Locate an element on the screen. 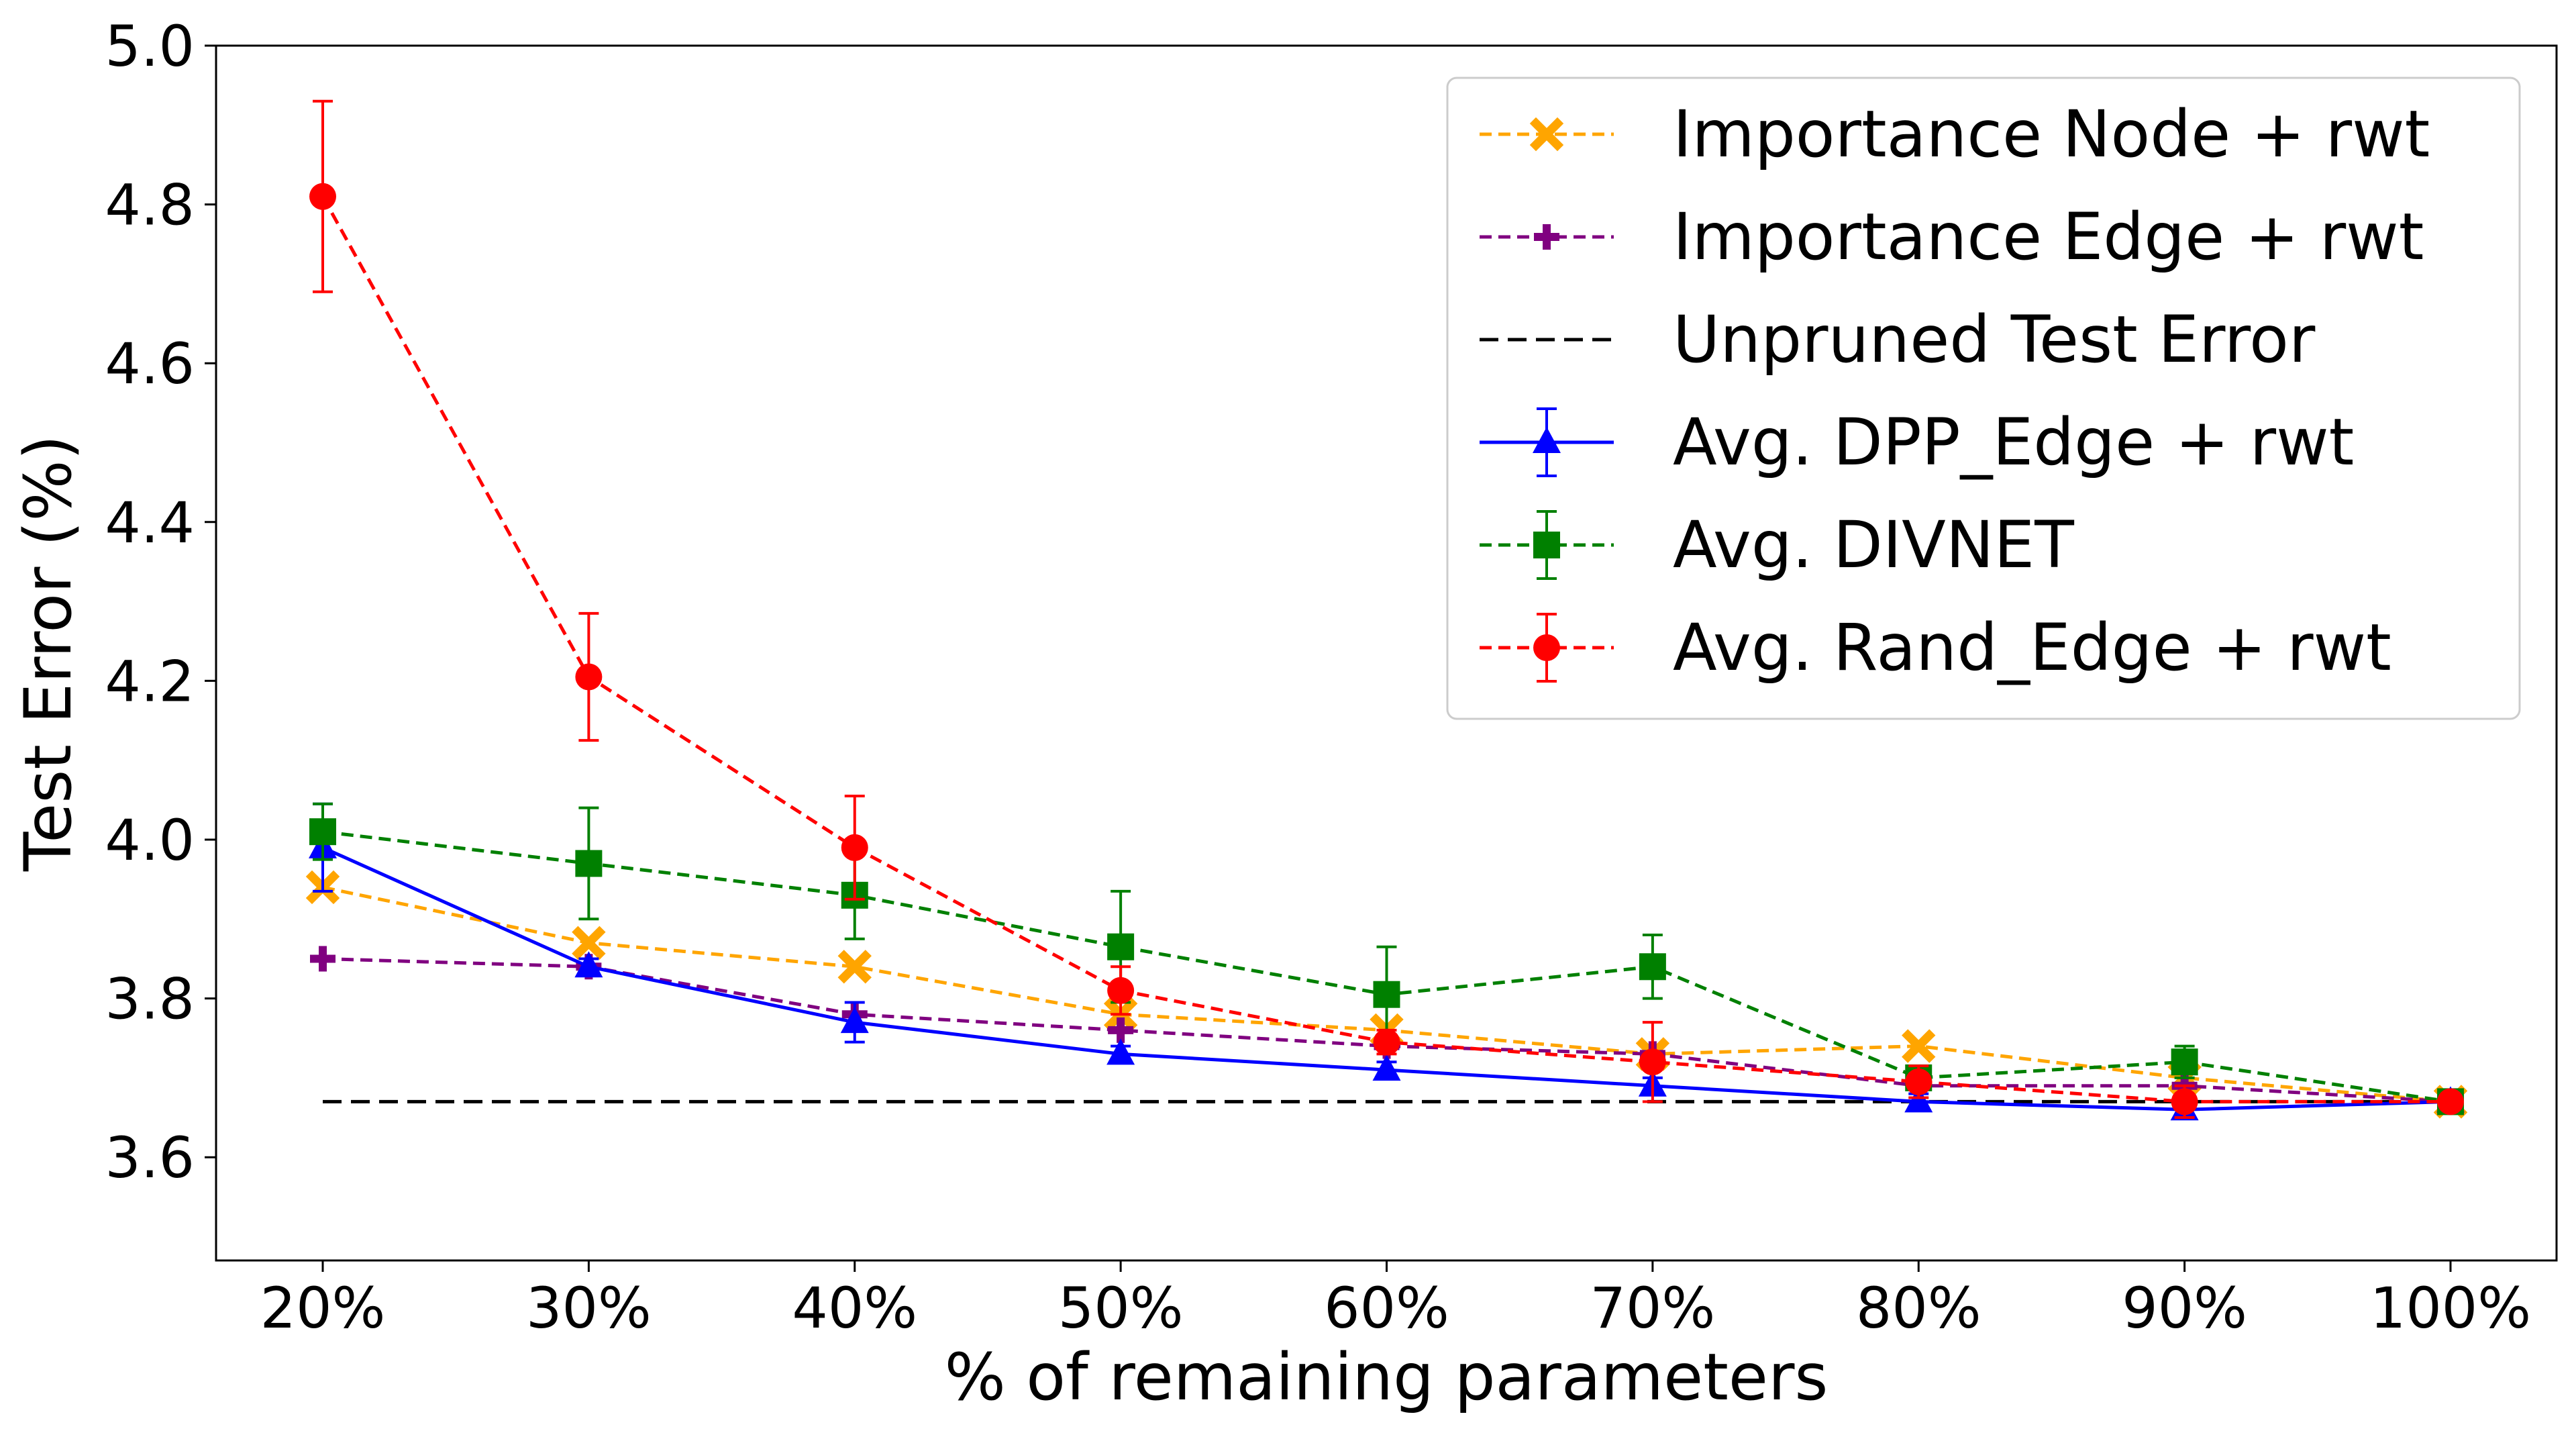 The width and height of the screenshot is (2576, 1439). y-tick-label: 4.4 is located at coordinates (150, 523).